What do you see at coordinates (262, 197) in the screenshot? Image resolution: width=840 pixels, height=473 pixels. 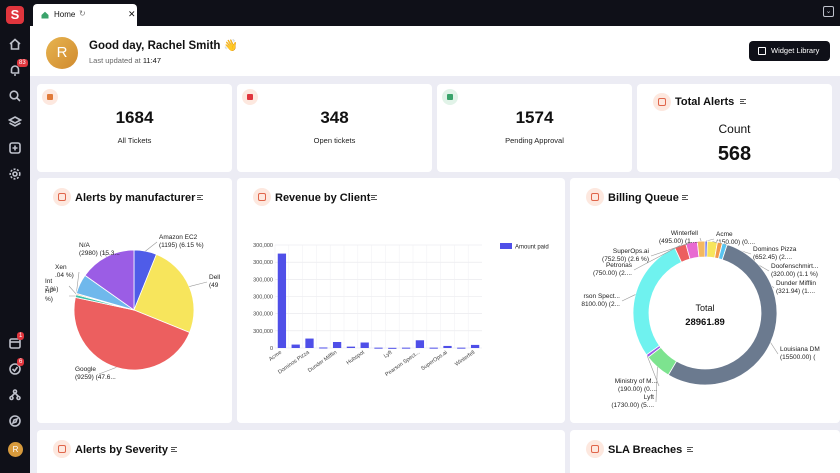 I see `invoice-icon` at bounding box center [262, 197].